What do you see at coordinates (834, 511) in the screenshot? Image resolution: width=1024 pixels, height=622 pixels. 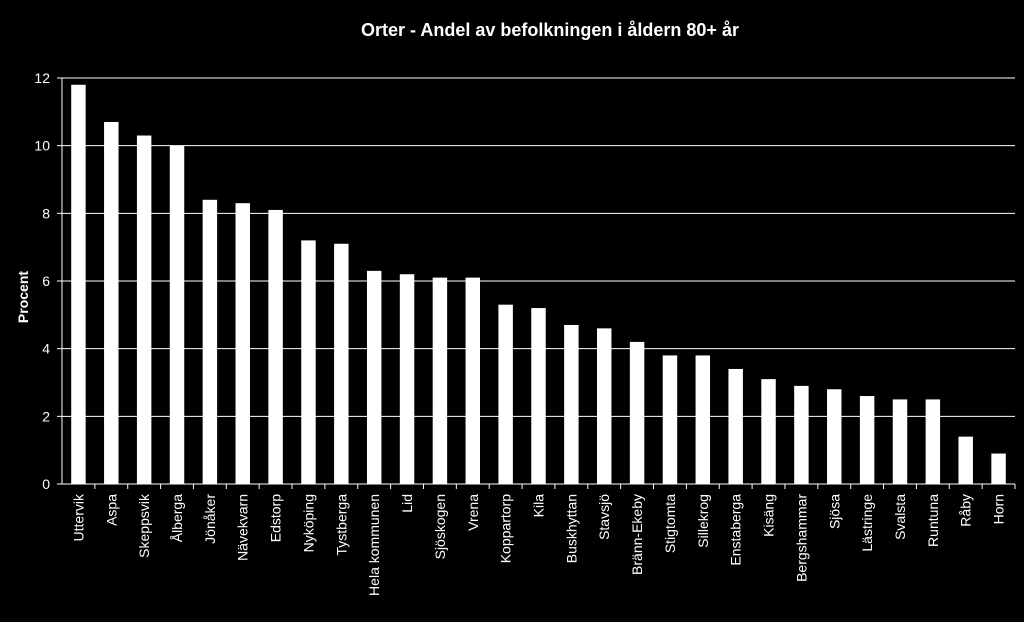 I see `x-tick-label: Sjösa` at bounding box center [834, 511].